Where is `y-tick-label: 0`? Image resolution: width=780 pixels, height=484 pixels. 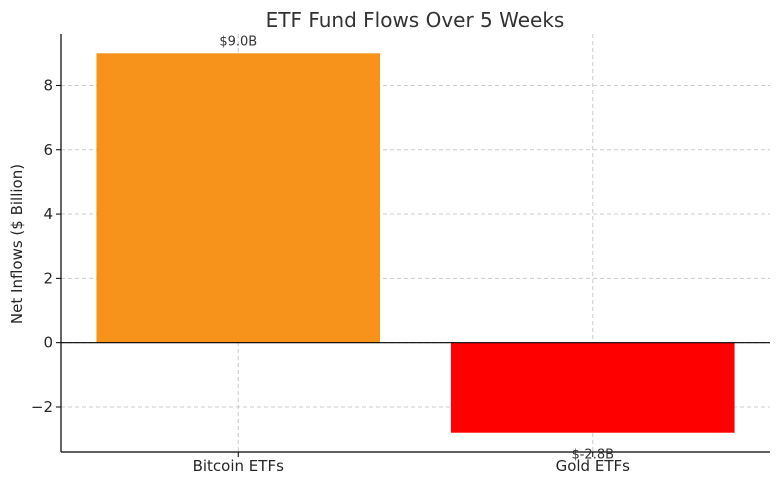 y-tick-label: 0 is located at coordinates (48, 343).